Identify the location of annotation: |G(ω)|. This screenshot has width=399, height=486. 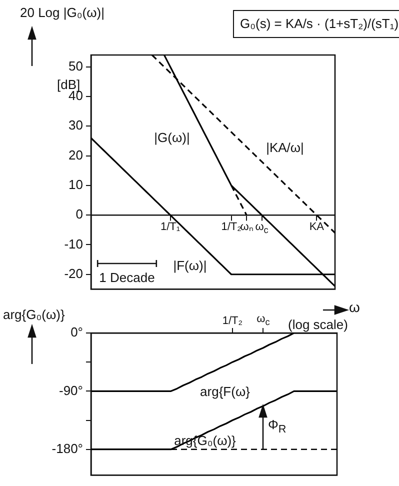
(172, 138).